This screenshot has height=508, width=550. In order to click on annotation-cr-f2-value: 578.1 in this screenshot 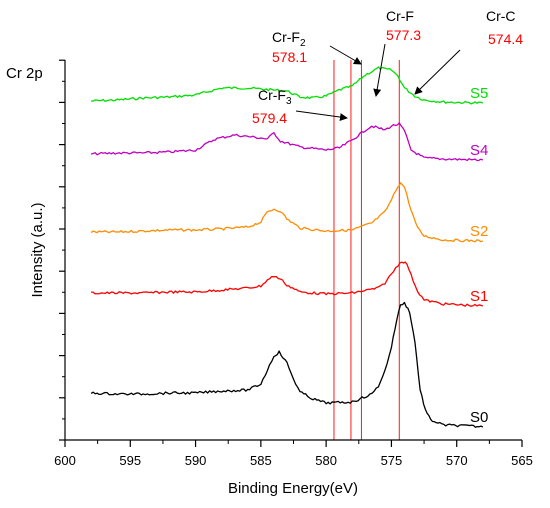, I will do `click(289, 57)`.